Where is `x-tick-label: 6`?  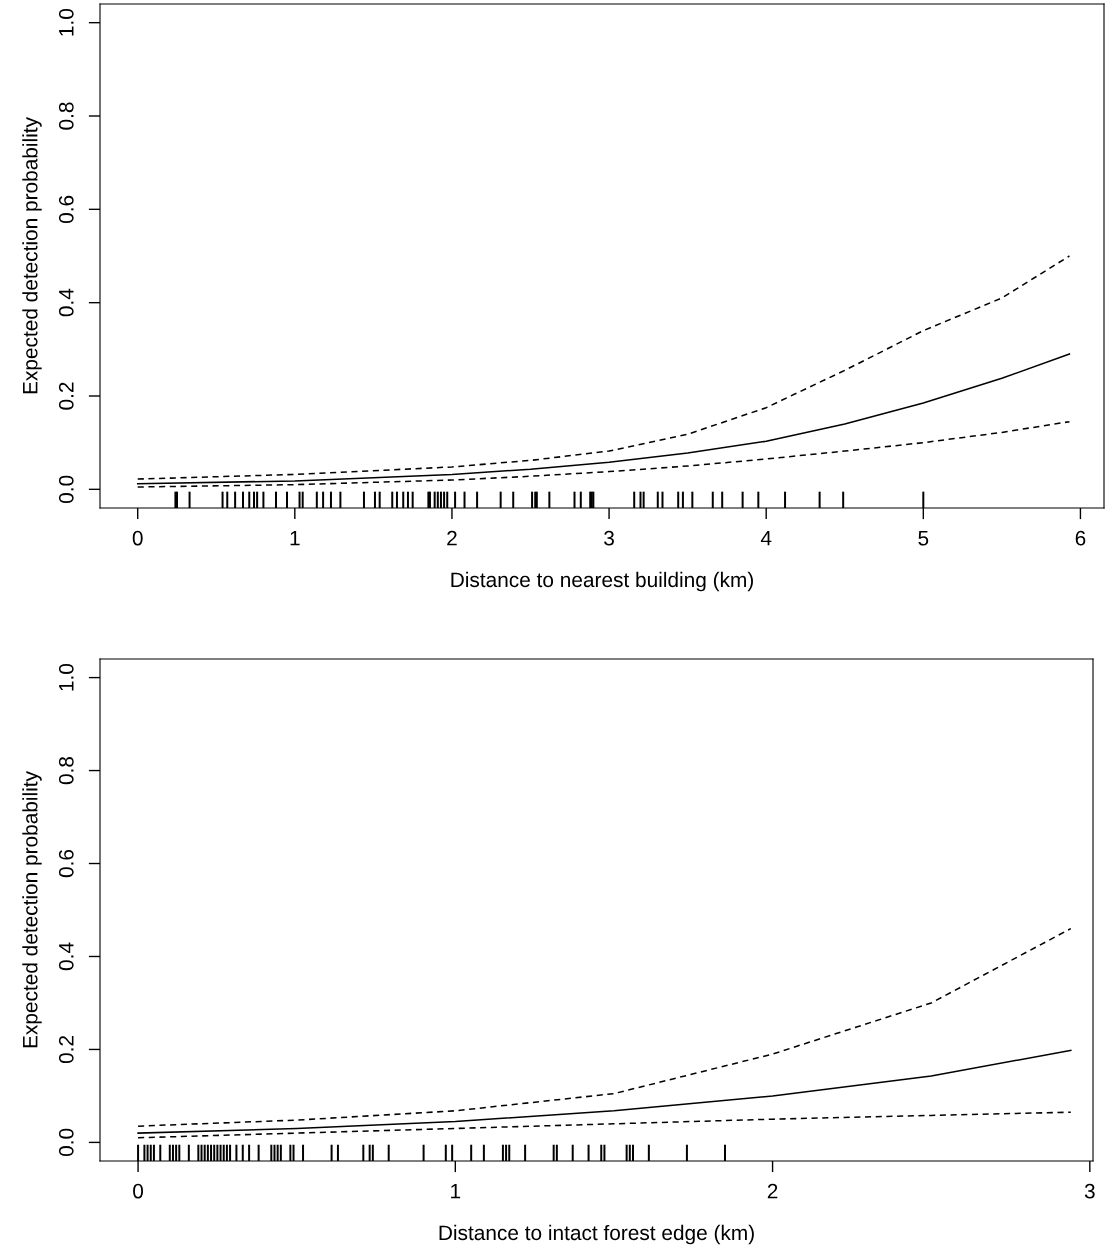
x-tick-label: 6 is located at coordinates (1080, 538).